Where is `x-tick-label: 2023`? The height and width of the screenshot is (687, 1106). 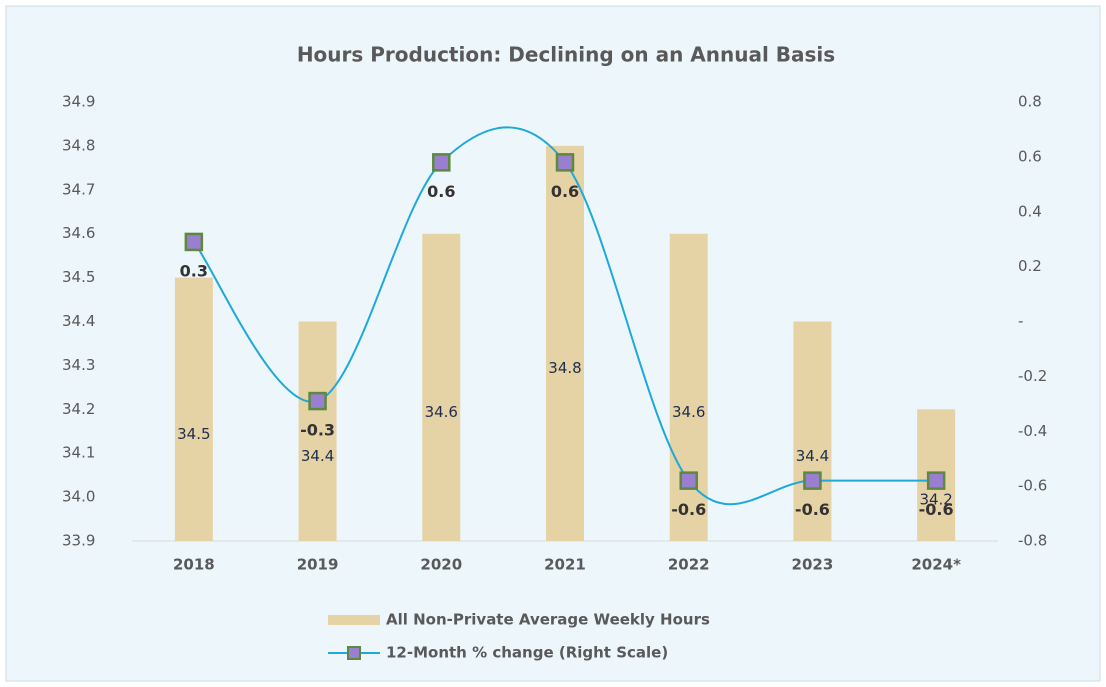 x-tick-label: 2023 is located at coordinates (813, 565).